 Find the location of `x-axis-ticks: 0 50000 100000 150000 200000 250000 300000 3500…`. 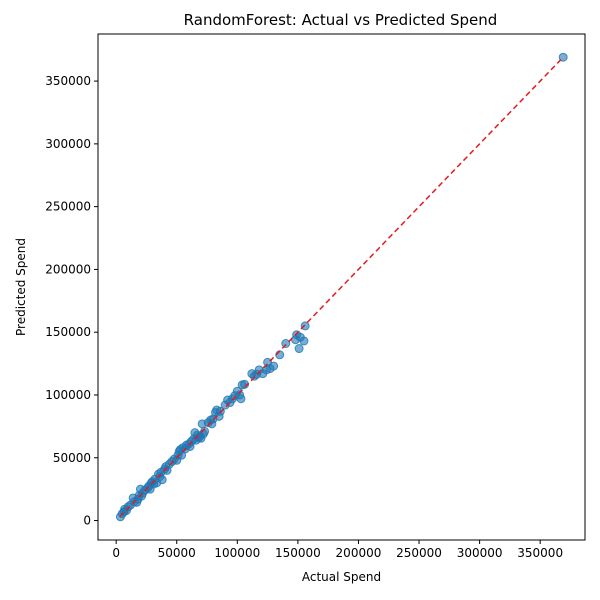

x-axis-ticks: 0 50000 100000 150000 200000 250000 300000 3500… is located at coordinates (337, 550).